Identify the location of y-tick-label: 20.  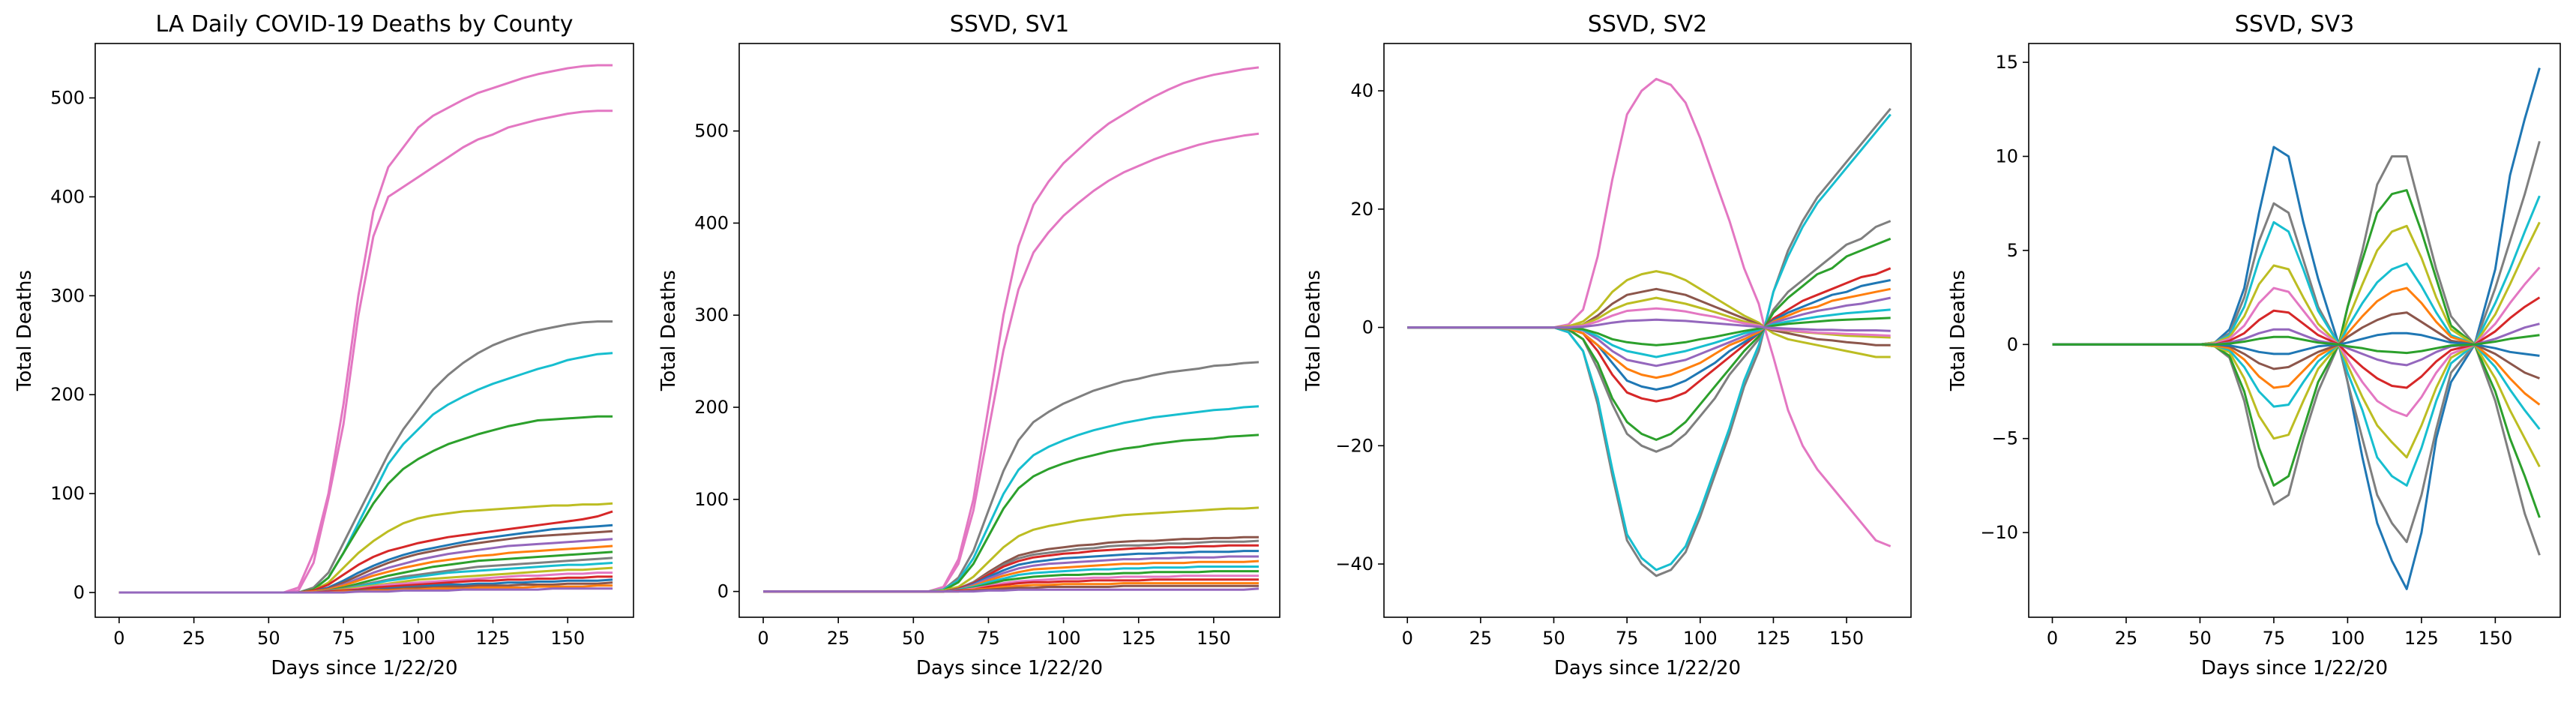
(1361, 209).